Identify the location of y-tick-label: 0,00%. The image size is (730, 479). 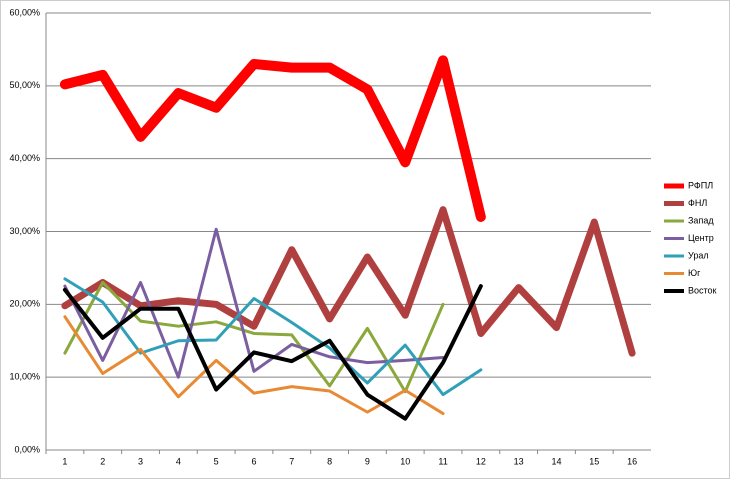
(27, 449).